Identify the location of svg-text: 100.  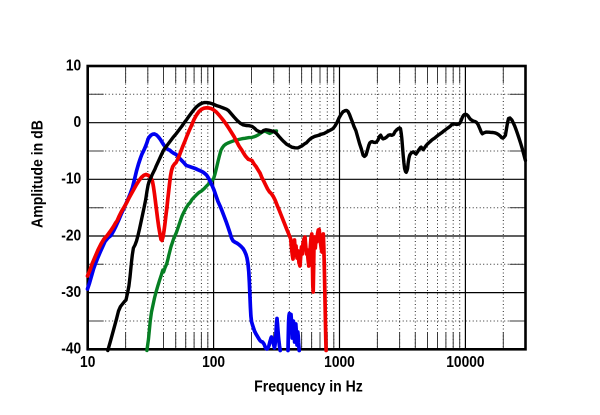
(213, 362).